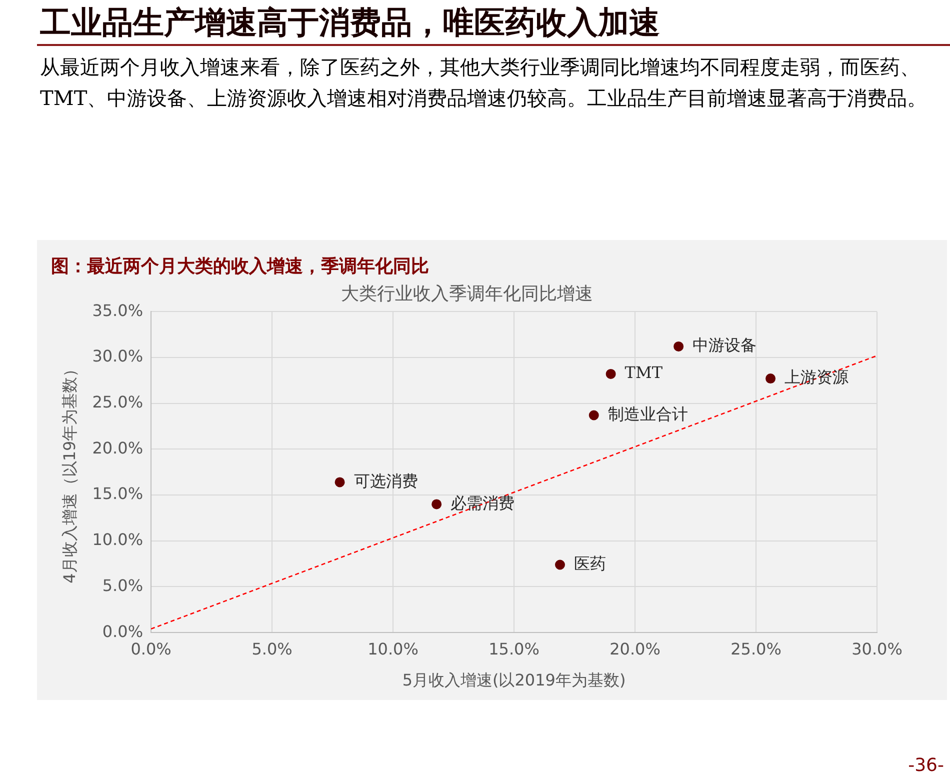 This screenshot has height=782, width=950. What do you see at coordinates (118, 402) in the screenshot?
I see `y-tick-label: 25.0%` at bounding box center [118, 402].